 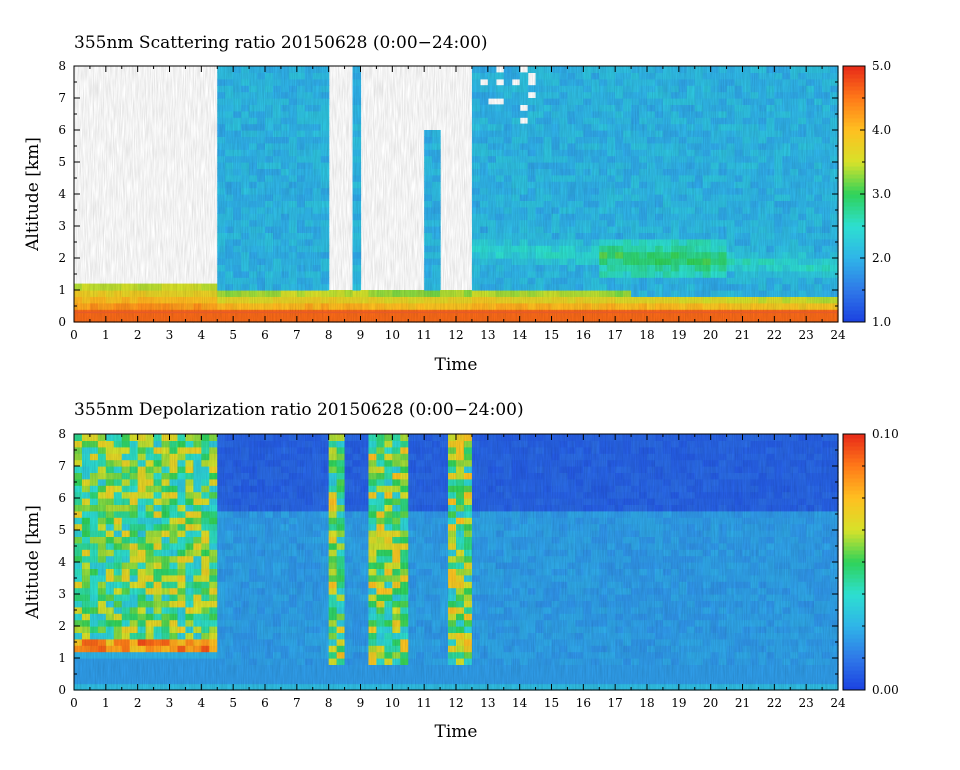 I want to click on y-tick-label: 8, so click(x=62, y=66).